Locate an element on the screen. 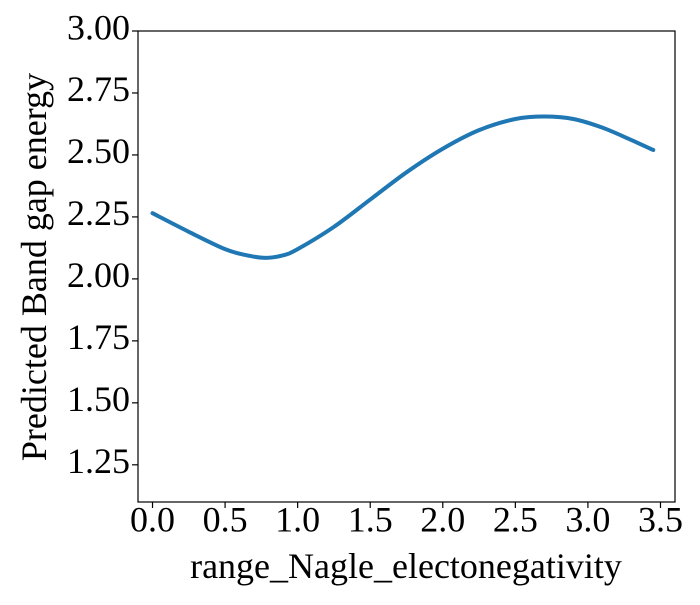 The width and height of the screenshot is (700, 605). y-tick-label: 2.00 is located at coordinates (98, 275).